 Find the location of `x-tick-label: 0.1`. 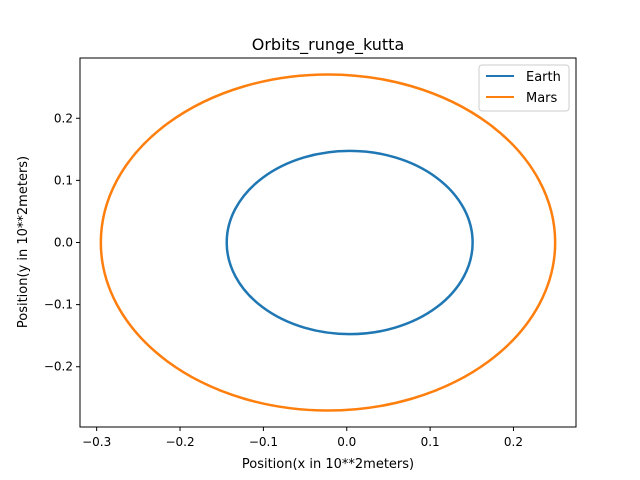

x-tick-label: 0.1 is located at coordinates (430, 442).